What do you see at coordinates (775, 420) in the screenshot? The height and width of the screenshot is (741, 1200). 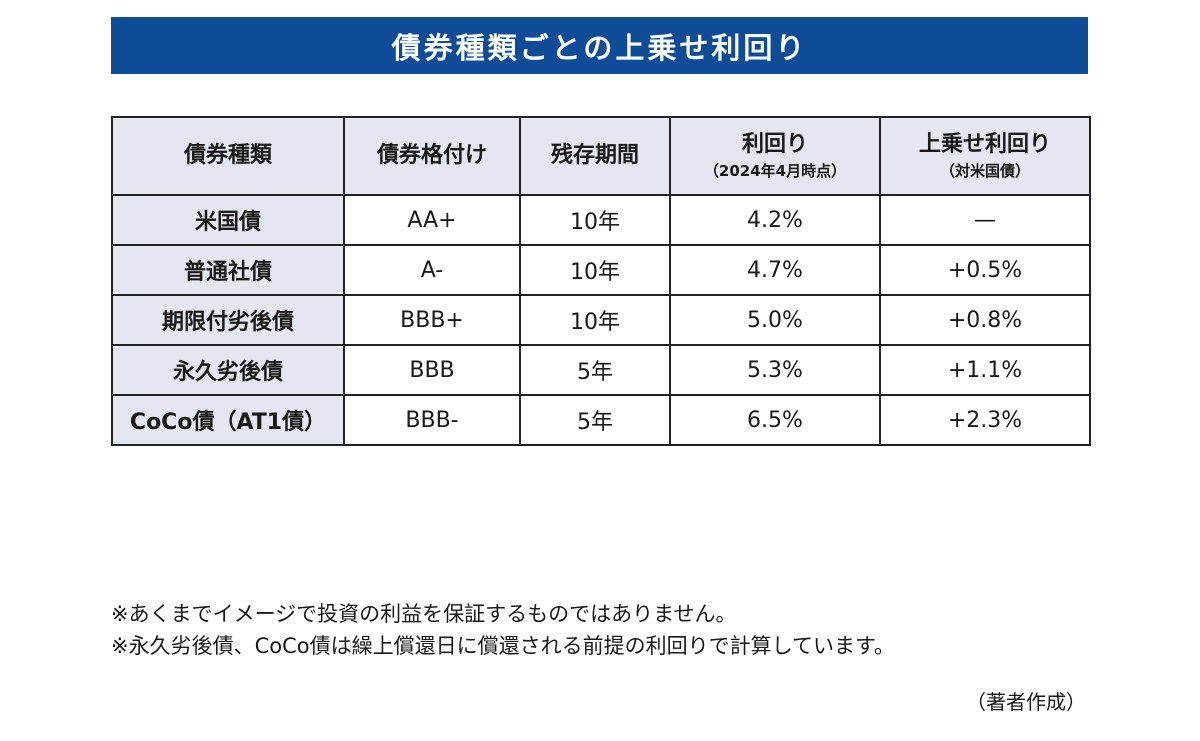 I see `row-yield: 6.5%` at bounding box center [775, 420].